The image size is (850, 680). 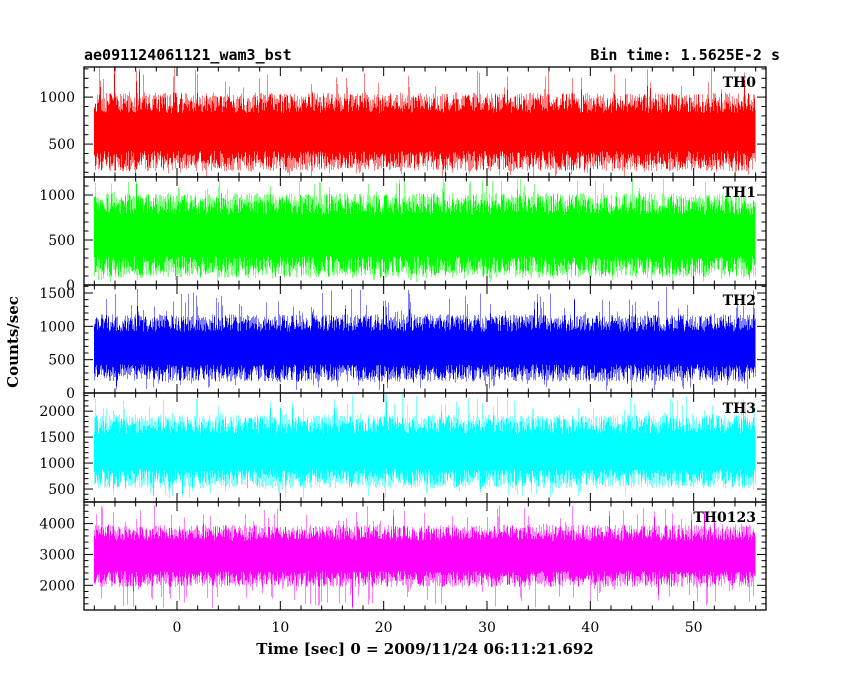 What do you see at coordinates (739, 409) in the screenshot?
I see `panel-label-th3: TH3` at bounding box center [739, 409].